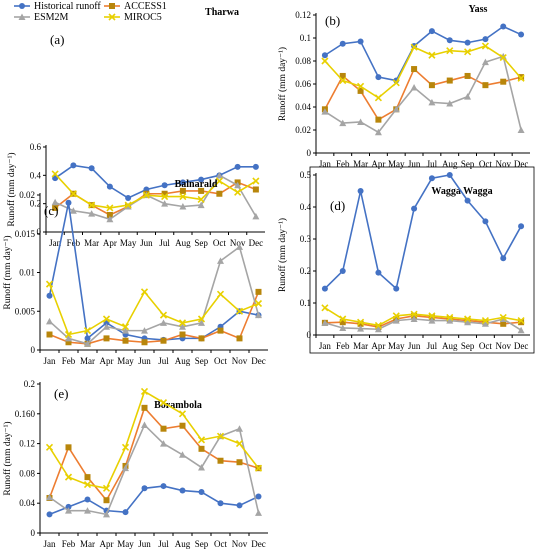 The height and width of the screenshot is (550, 544). I want to click on legend-label: ESM2M, so click(51, 17).